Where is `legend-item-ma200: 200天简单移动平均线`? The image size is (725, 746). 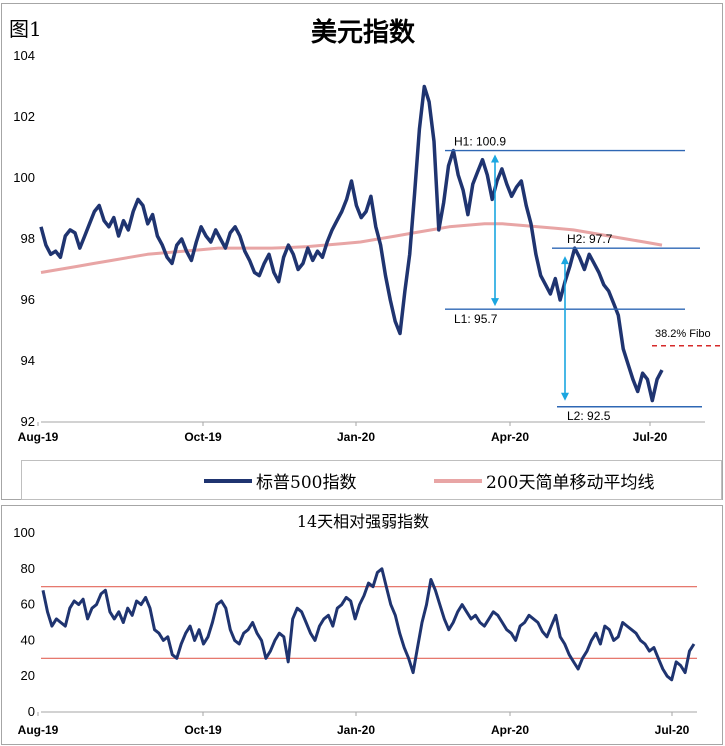
legend-item-ma200: 200天简单移动平均线 is located at coordinates (544, 480).